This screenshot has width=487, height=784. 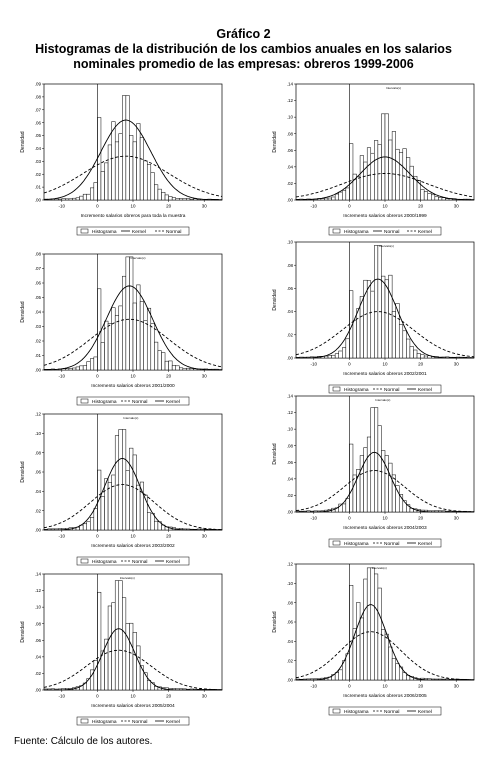 What do you see at coordinates (133, 546) in the screenshot?
I see `x-axis-label: Incremento salarios obreros 2003/2002` at bounding box center [133, 546].